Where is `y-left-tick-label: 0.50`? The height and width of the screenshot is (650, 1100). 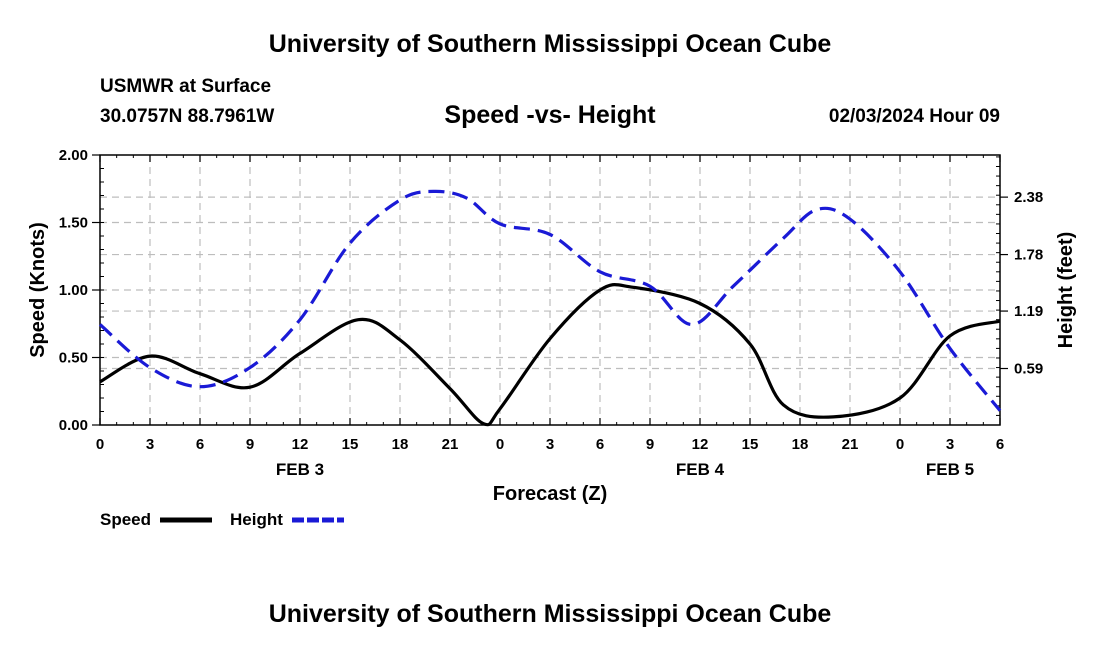 y-left-tick-label: 0.50 is located at coordinates (73, 358).